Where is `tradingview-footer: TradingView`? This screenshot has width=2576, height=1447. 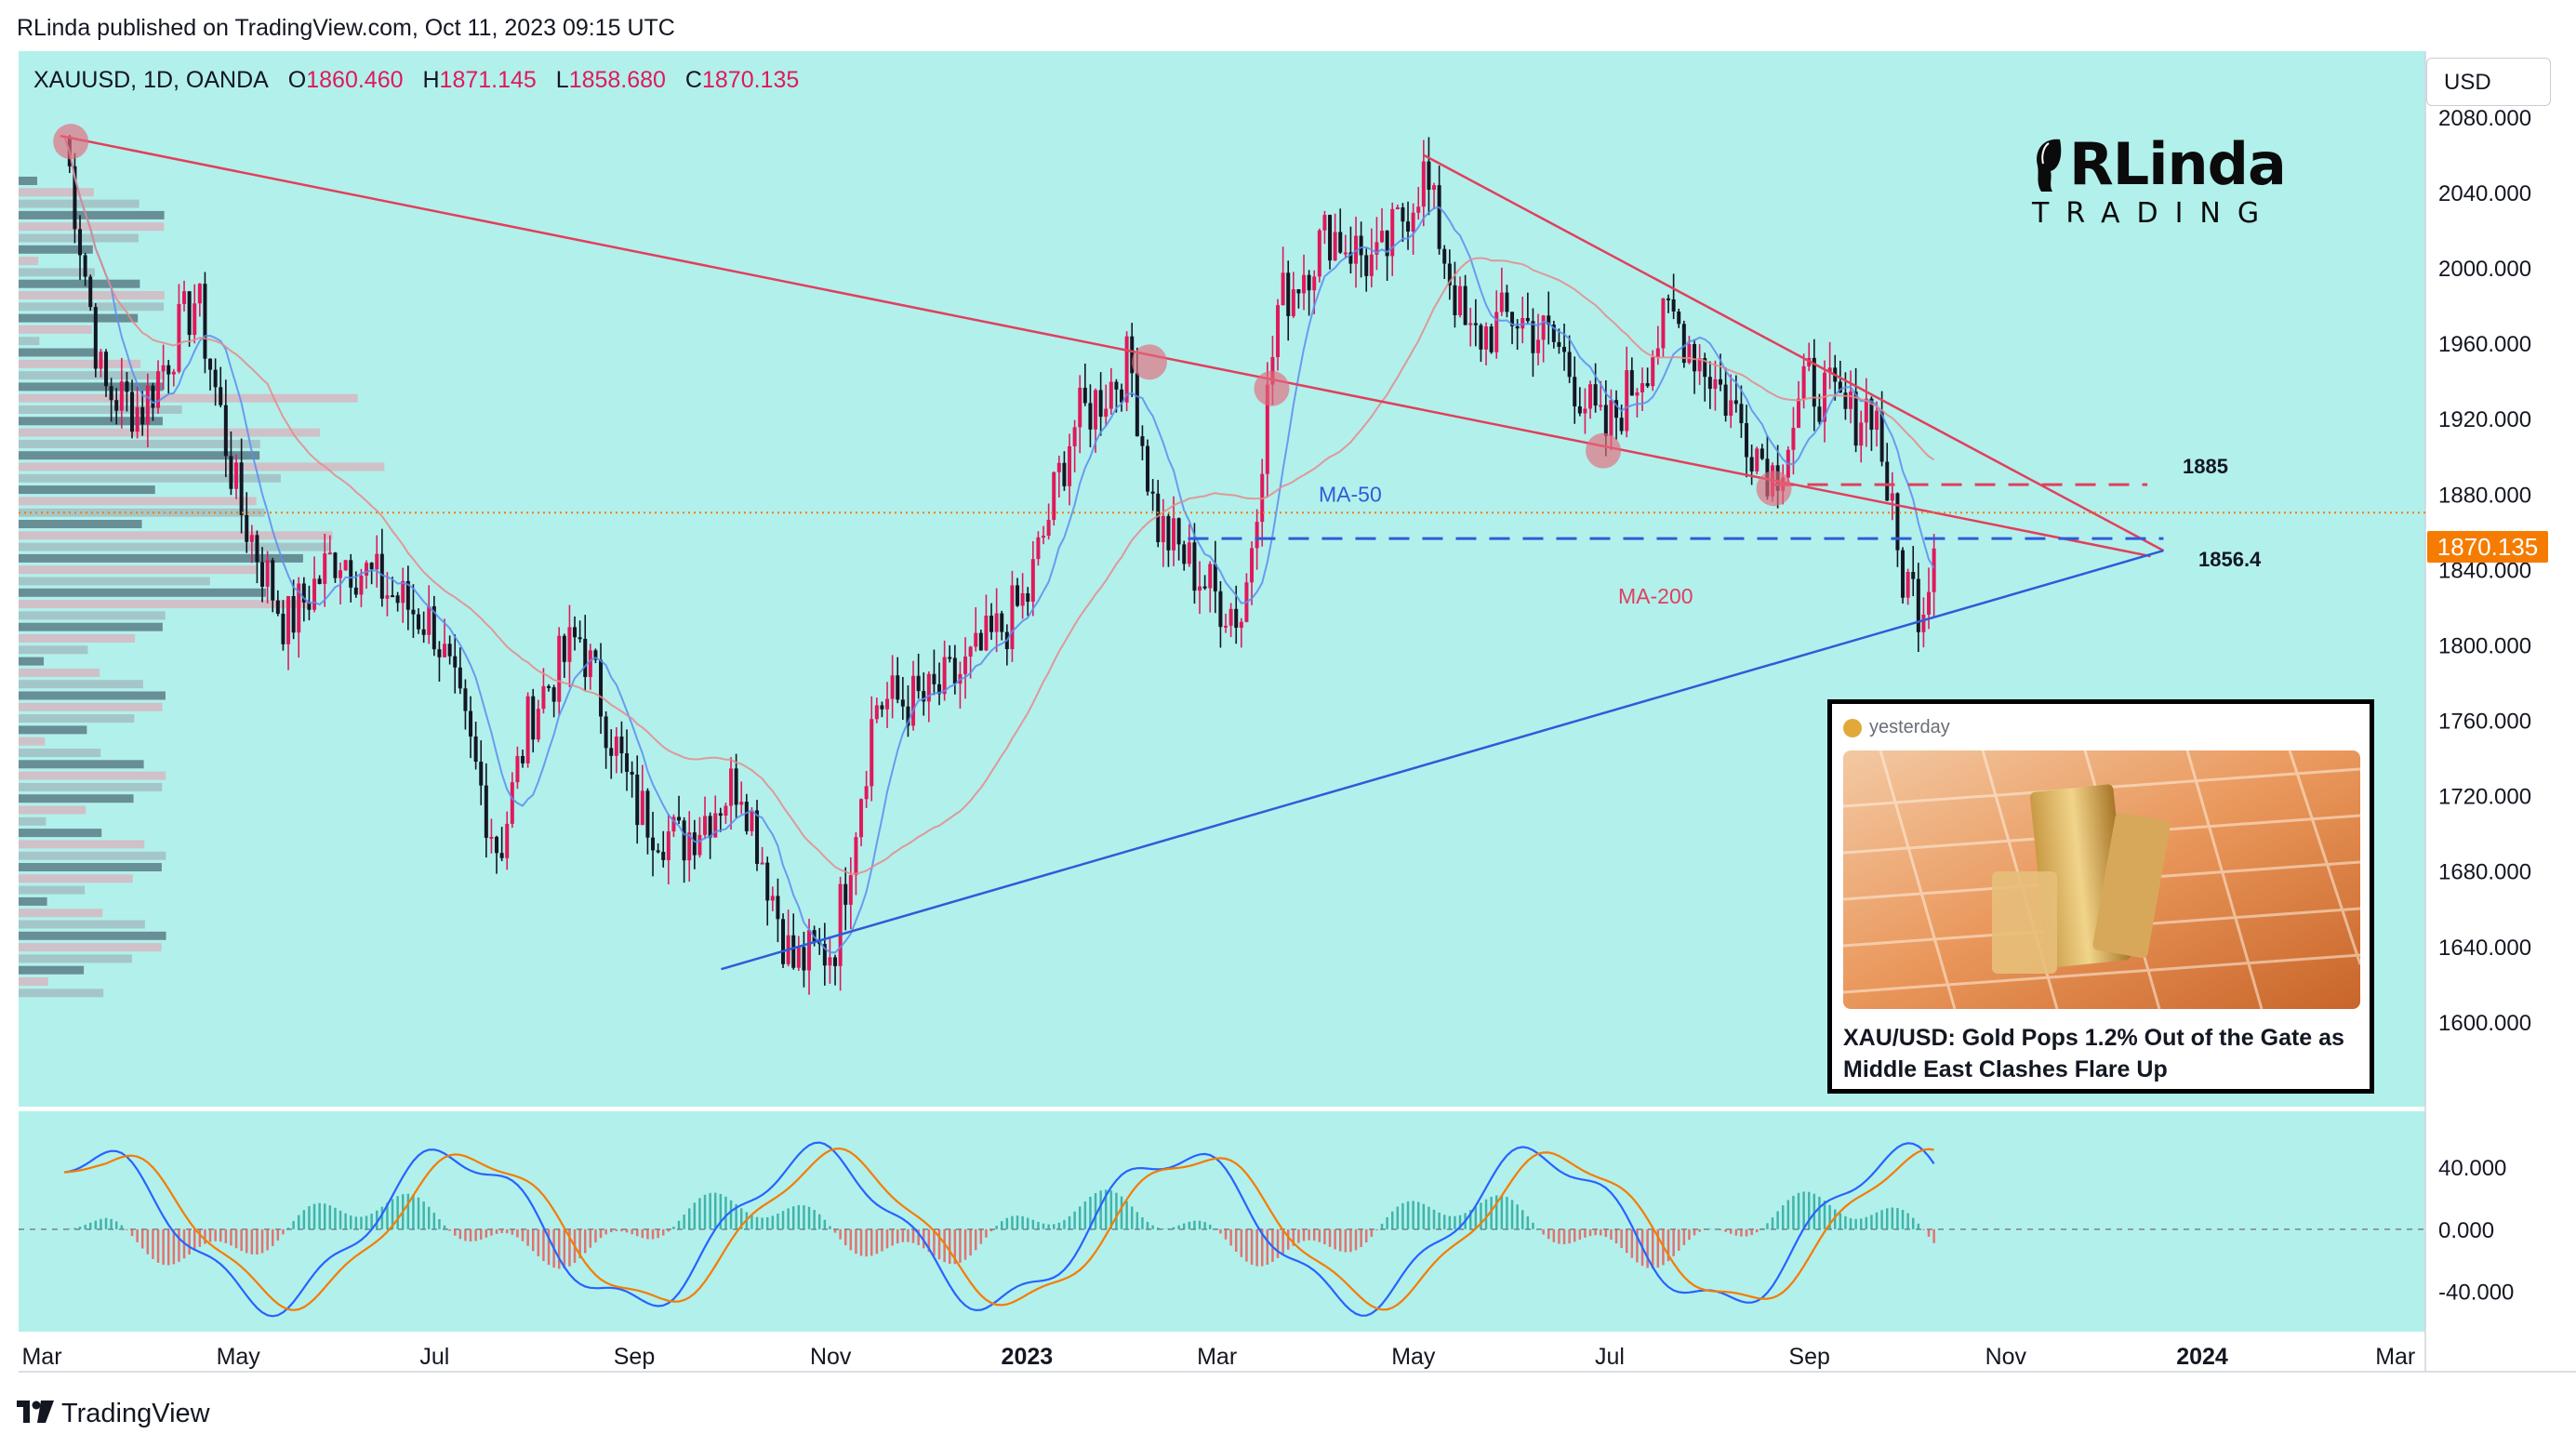 tradingview-footer: TradingView is located at coordinates (113, 1413).